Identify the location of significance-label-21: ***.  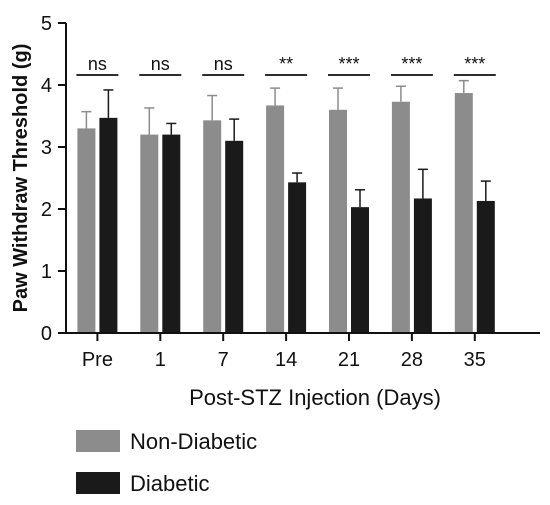
(348, 64).